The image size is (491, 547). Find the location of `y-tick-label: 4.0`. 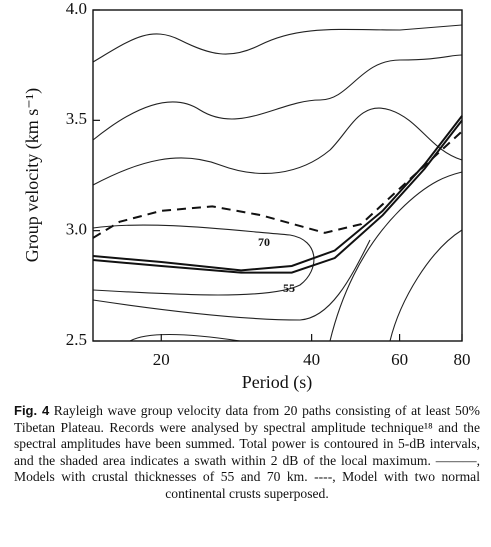

y-tick-label: 4.0 is located at coordinates (76, 9).